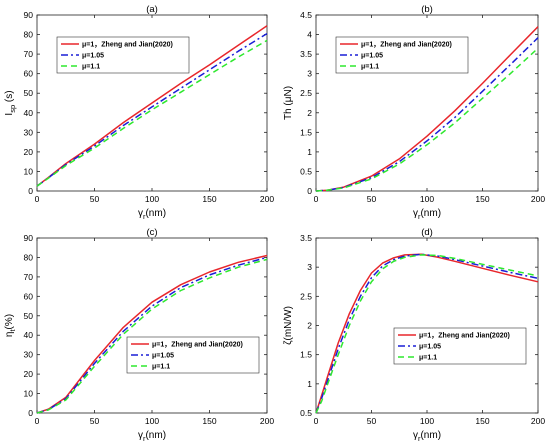 The height and width of the screenshot is (443, 550). Describe the element at coordinates (10, 102) in the screenshot. I see `y-axis-label: Isp (s)` at that location.